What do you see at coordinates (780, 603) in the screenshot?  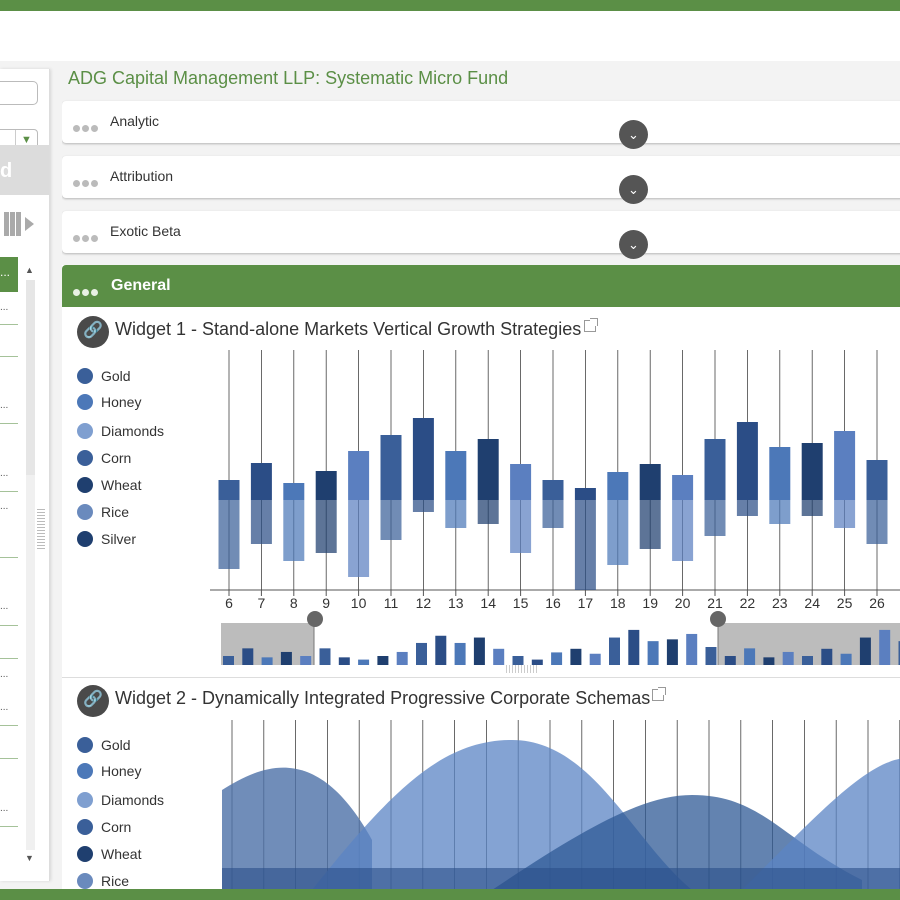 I see `x-tick-label: 23` at bounding box center [780, 603].